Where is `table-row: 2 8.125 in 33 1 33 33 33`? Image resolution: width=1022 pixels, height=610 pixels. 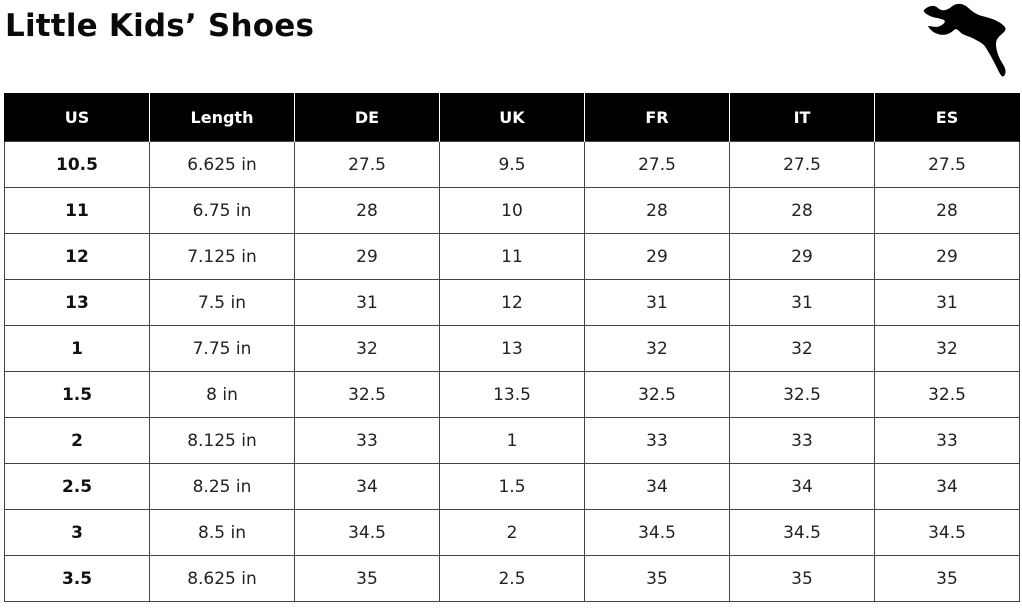
table-row: 2 8.125 in 33 1 33 33 33 is located at coordinates (512, 440).